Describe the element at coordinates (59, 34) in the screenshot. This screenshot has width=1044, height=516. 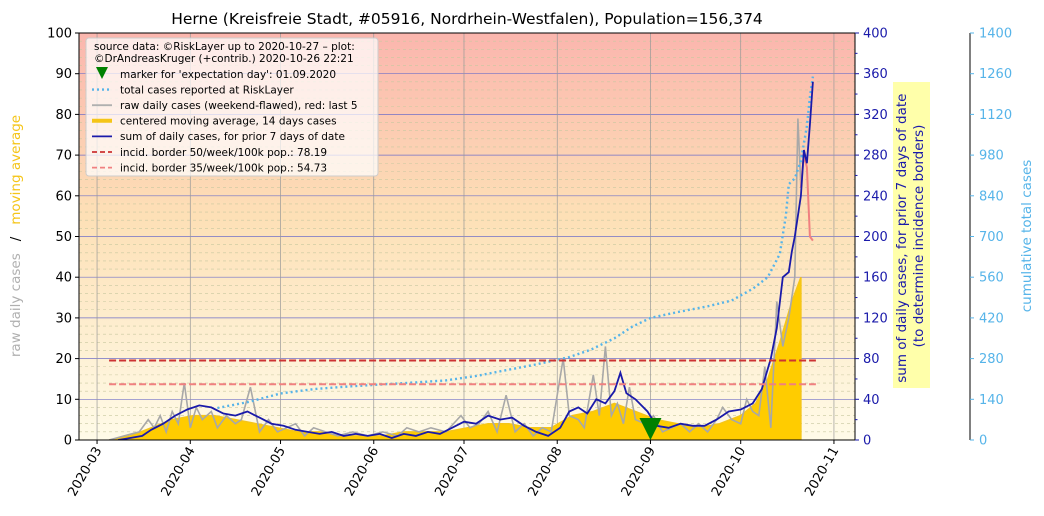
I see `left-tick-label: 100` at that location.